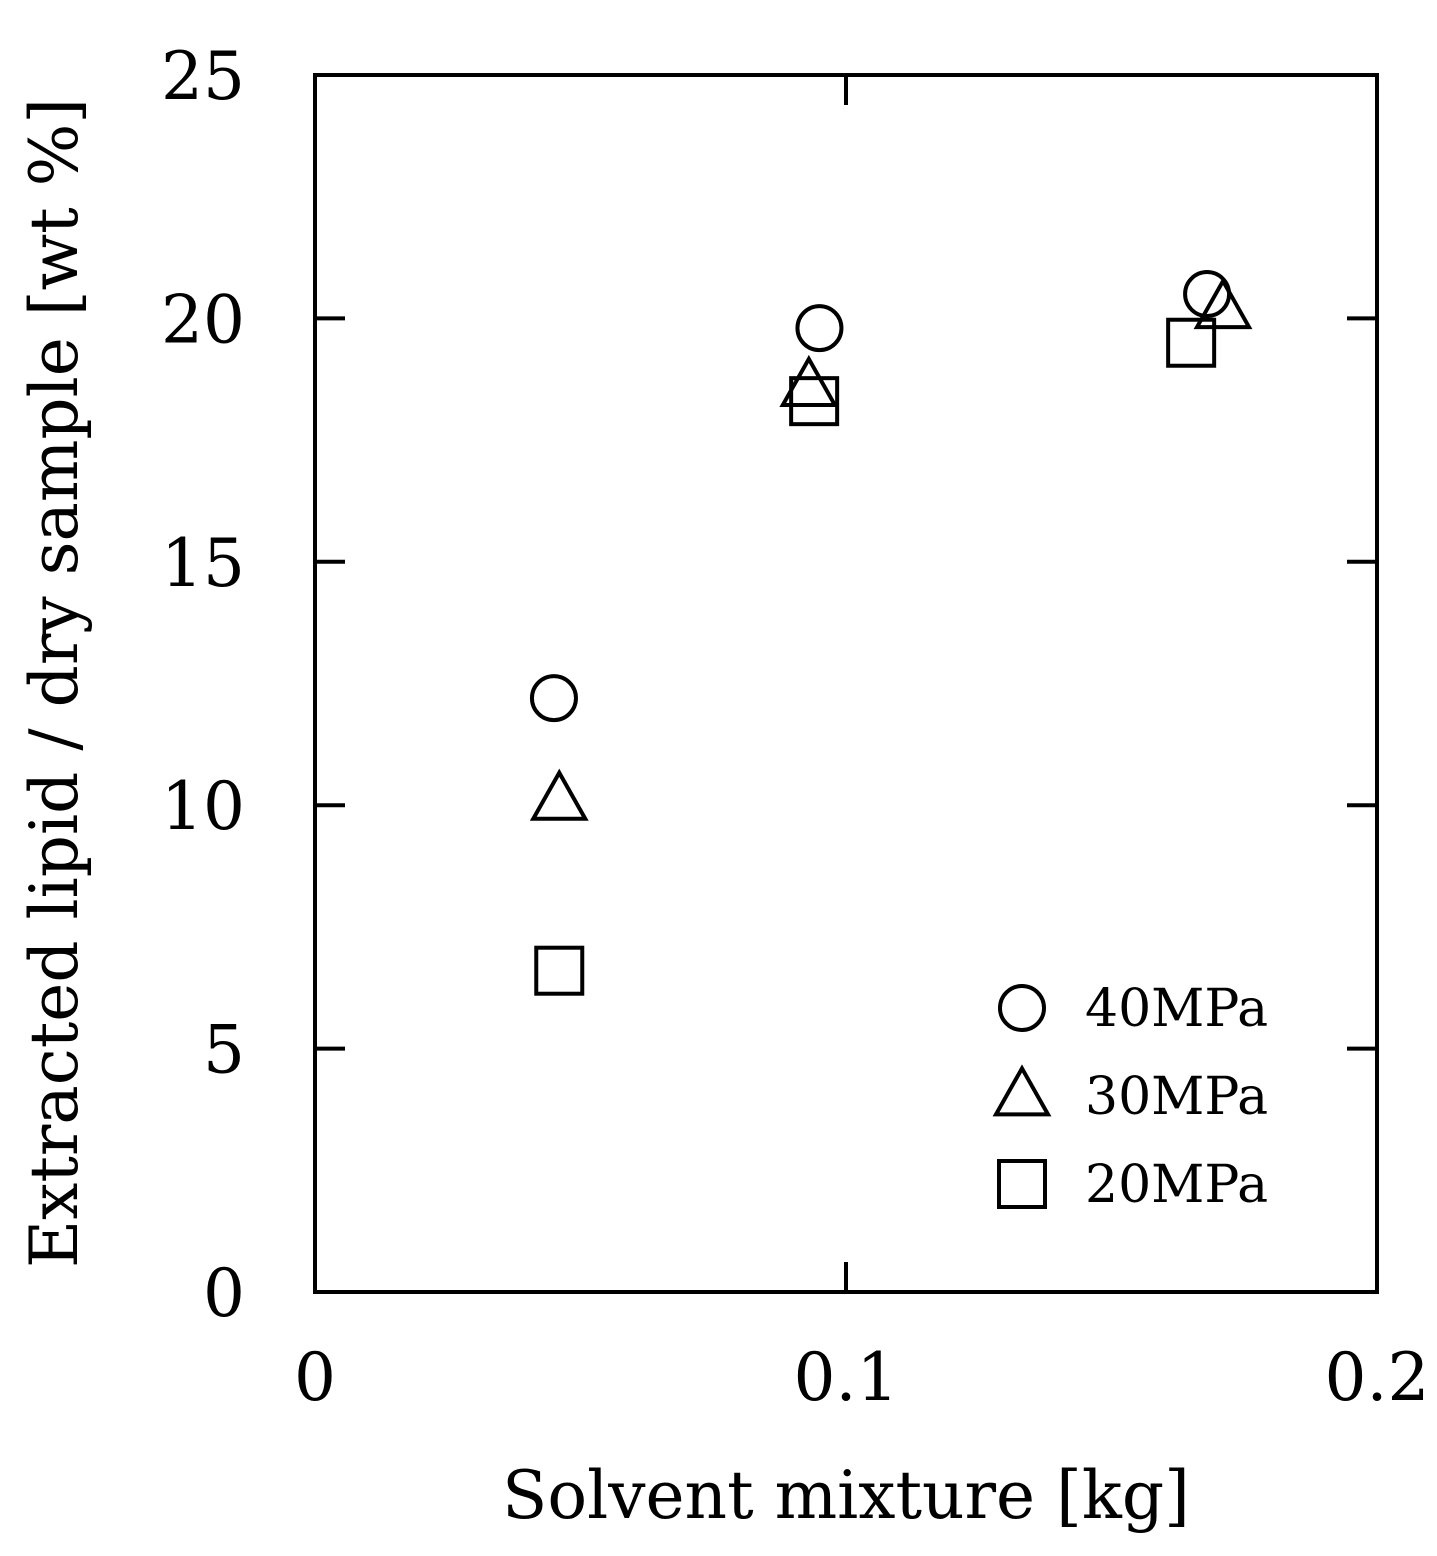  I want to click on x-tick-label: 0, so click(315, 1377).